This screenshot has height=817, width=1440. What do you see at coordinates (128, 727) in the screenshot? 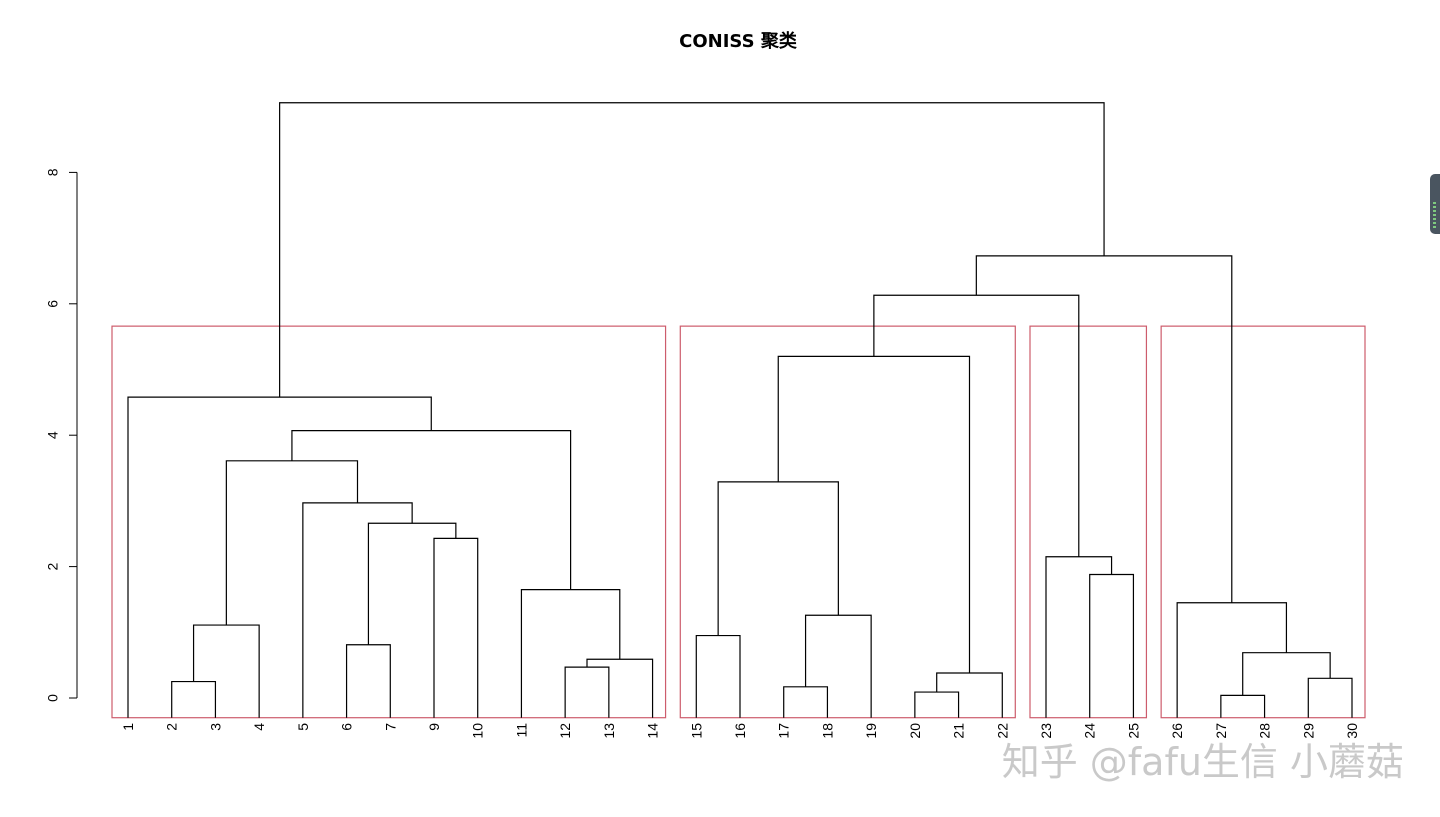
I see `leaf-label: 1` at bounding box center [128, 727].